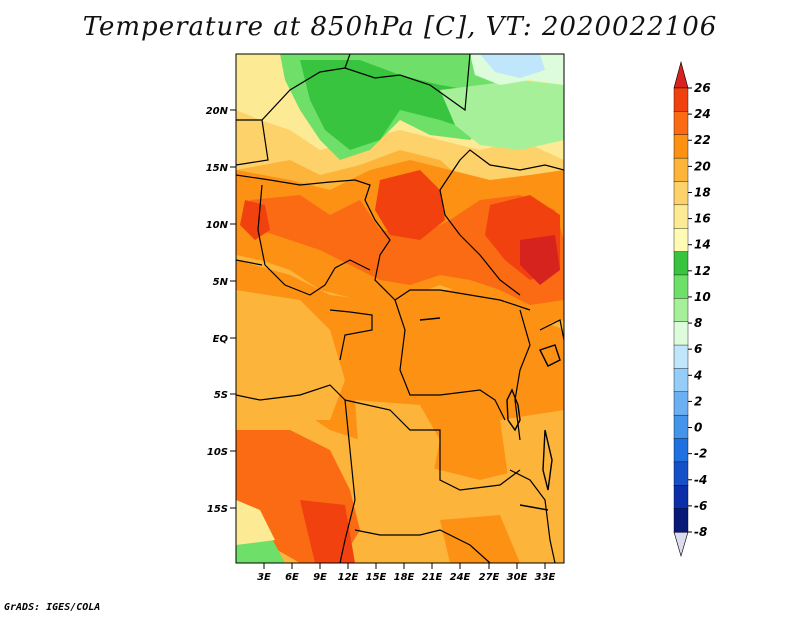 The height and width of the screenshot is (618, 800). Describe the element at coordinates (517, 577) in the screenshot. I see `x-tick-label: 30E` at that location.